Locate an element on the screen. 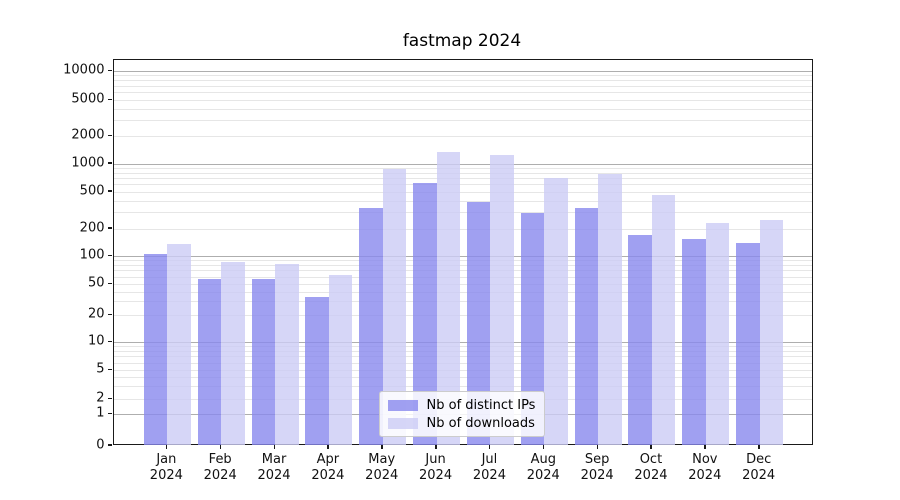  bar-ips-feb is located at coordinates (209, 362).